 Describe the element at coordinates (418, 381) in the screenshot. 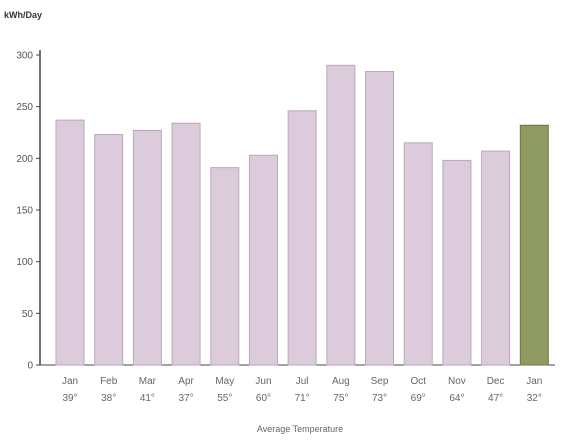

I see `category-label: Oct` at that location.